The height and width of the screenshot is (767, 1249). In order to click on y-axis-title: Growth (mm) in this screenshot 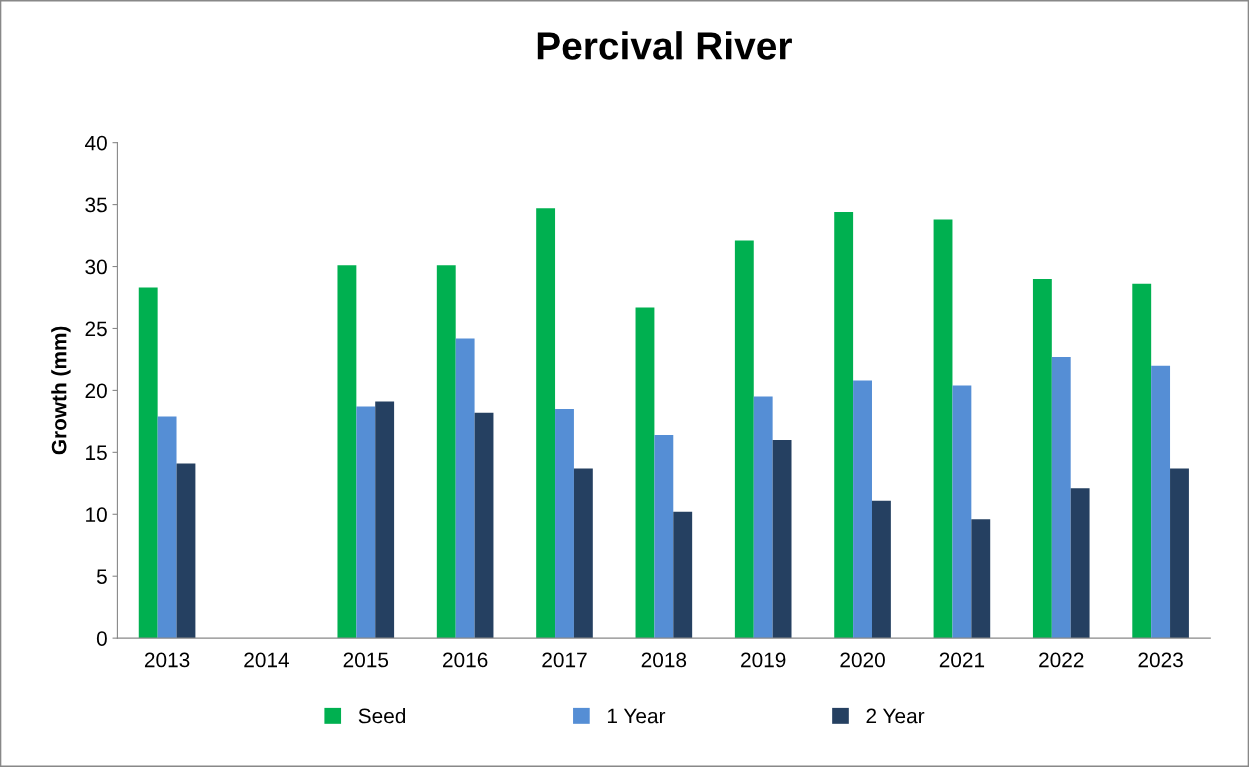, I will do `click(61, 390)`.